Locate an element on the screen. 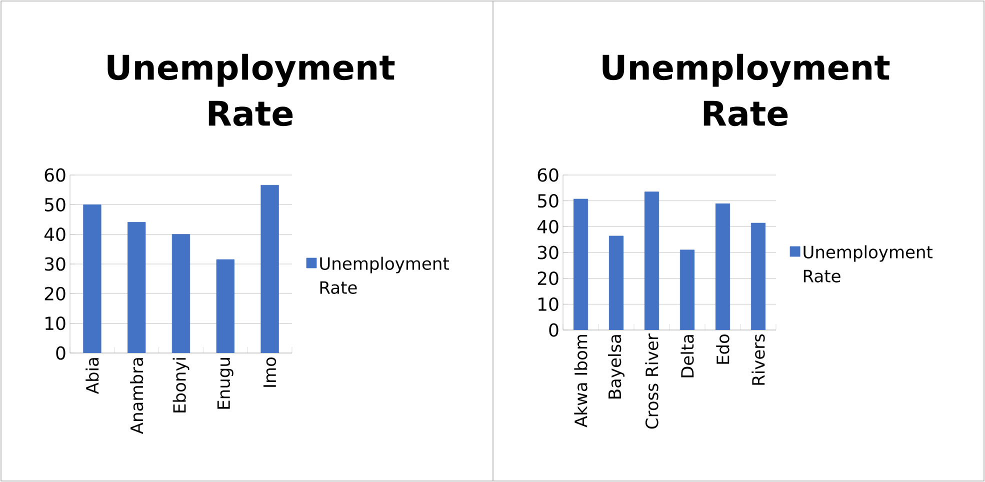 The image size is (985, 482). x-tick-label: Akwa Ibom is located at coordinates (581, 381).